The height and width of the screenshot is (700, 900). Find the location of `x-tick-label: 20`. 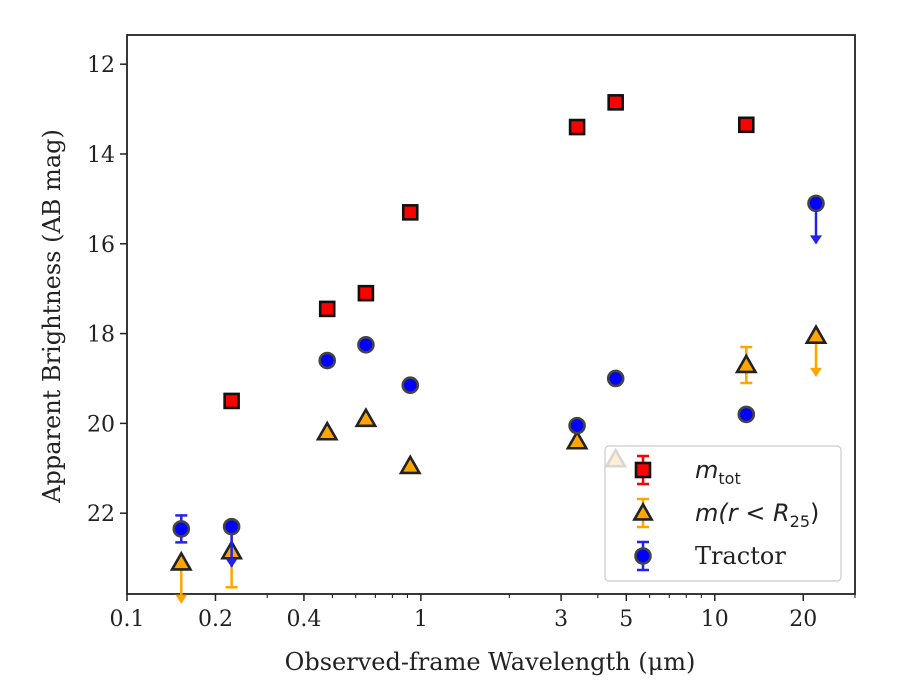

x-tick-label: 20 is located at coordinates (803, 619).